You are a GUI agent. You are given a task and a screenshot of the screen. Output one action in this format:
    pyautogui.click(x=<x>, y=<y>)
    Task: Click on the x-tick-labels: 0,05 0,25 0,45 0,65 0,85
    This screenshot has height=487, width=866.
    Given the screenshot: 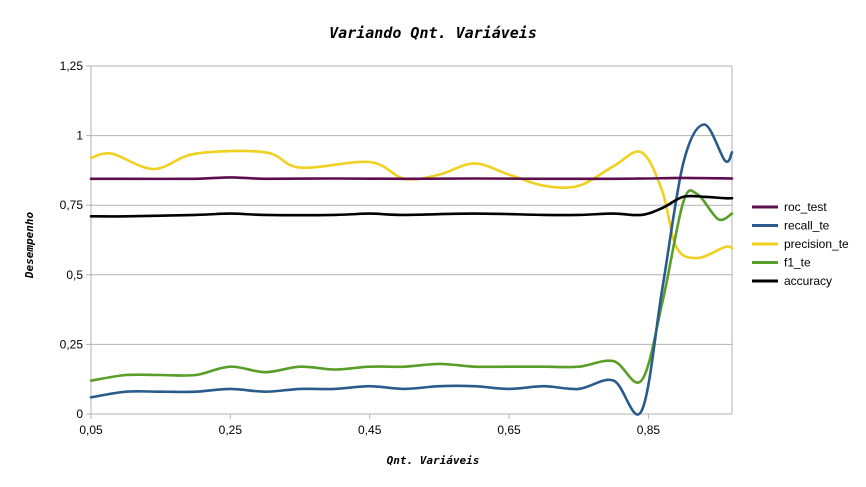 What is the action you would take?
    pyautogui.click(x=369, y=425)
    